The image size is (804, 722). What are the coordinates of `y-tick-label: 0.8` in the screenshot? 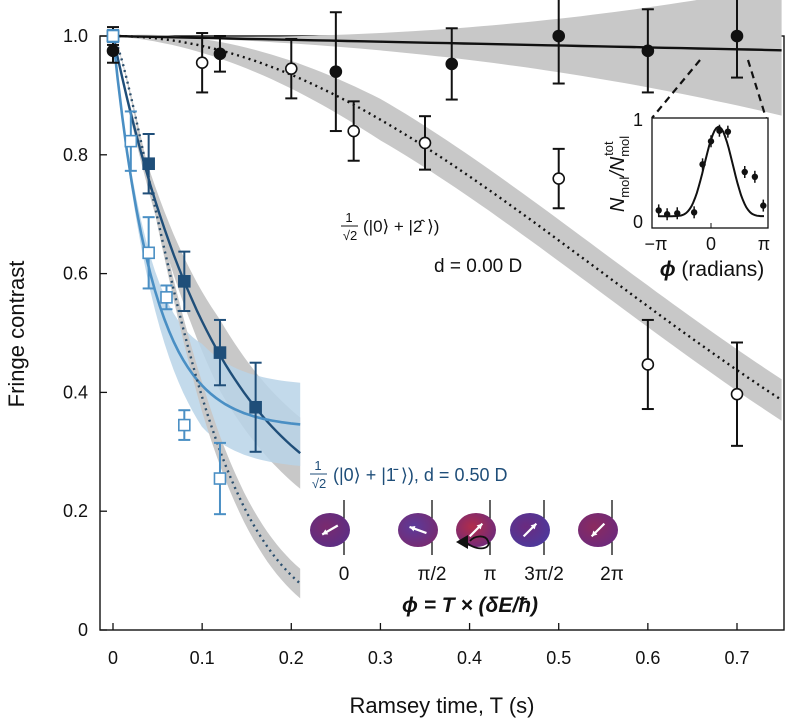 It's located at (75, 155).